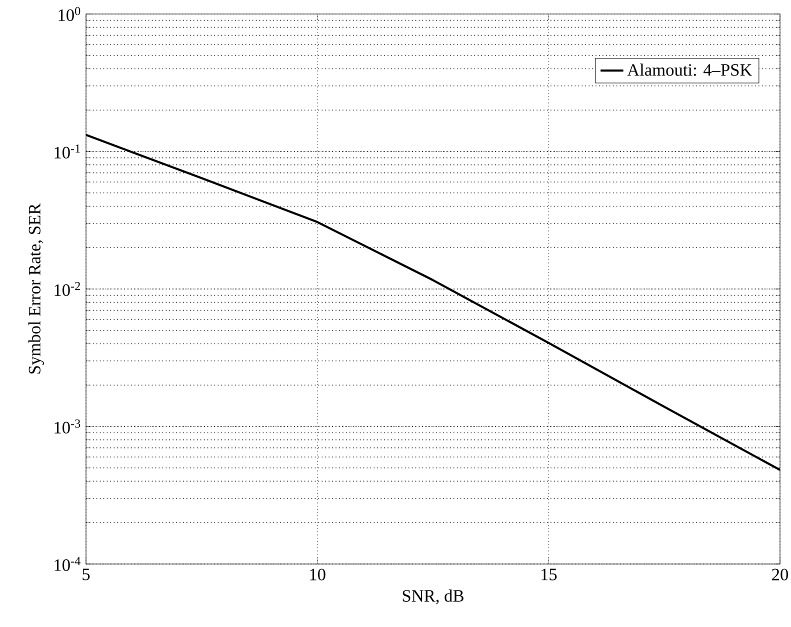 This screenshot has width=791, height=627. Describe the element at coordinates (433, 597) in the screenshot. I see `x-axis-title: SNR, dB` at that location.